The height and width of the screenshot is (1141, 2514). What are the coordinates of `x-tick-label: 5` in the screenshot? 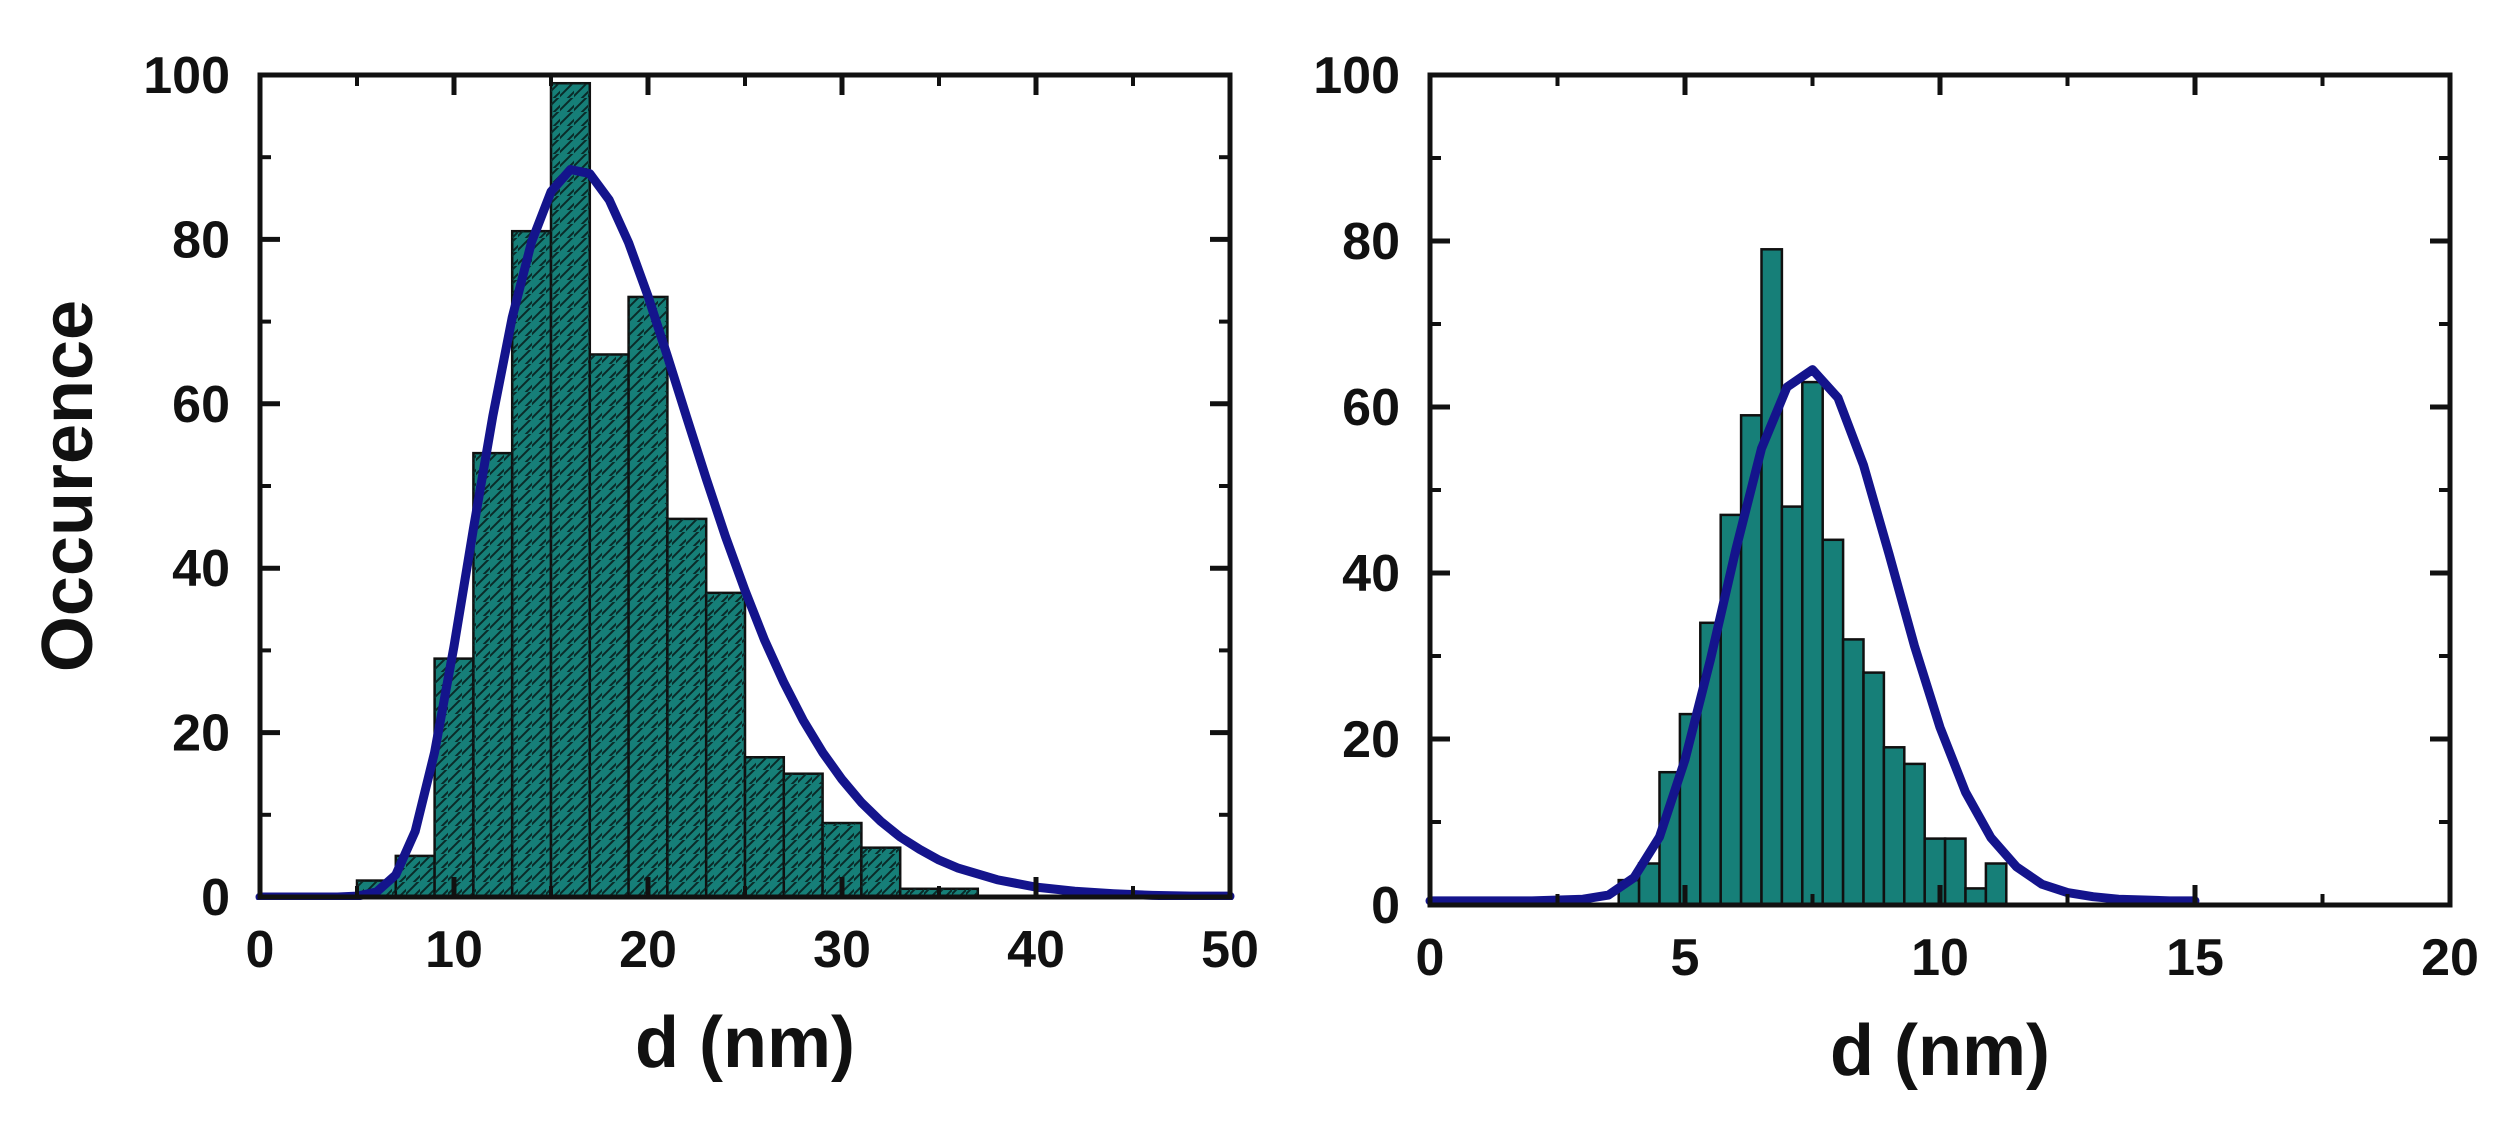 It's located at (1685, 958).